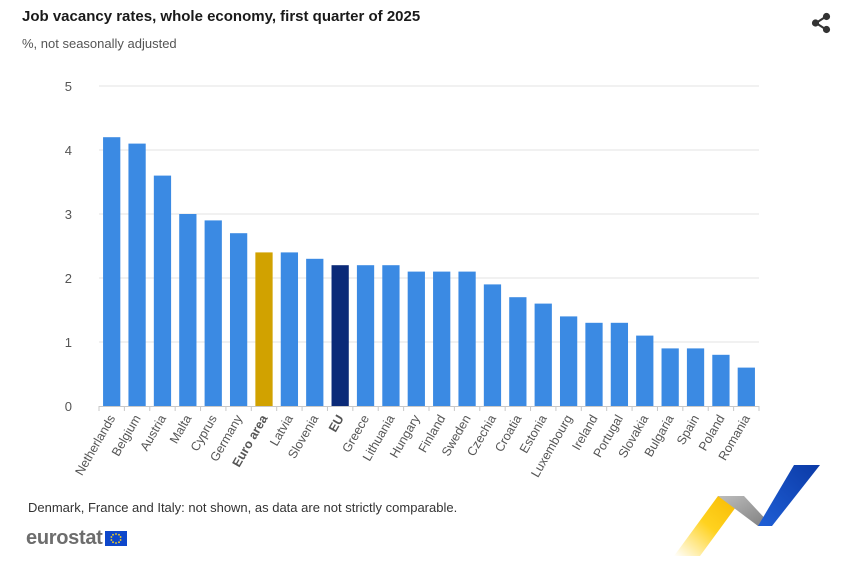 The width and height of the screenshot is (853, 565). Describe the element at coordinates (543, 354) in the screenshot. I see `bar-estonia` at that location.